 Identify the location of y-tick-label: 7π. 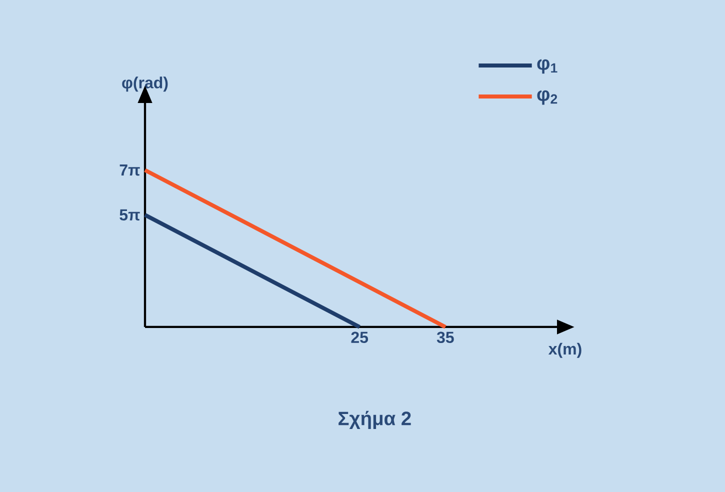
(130, 170).